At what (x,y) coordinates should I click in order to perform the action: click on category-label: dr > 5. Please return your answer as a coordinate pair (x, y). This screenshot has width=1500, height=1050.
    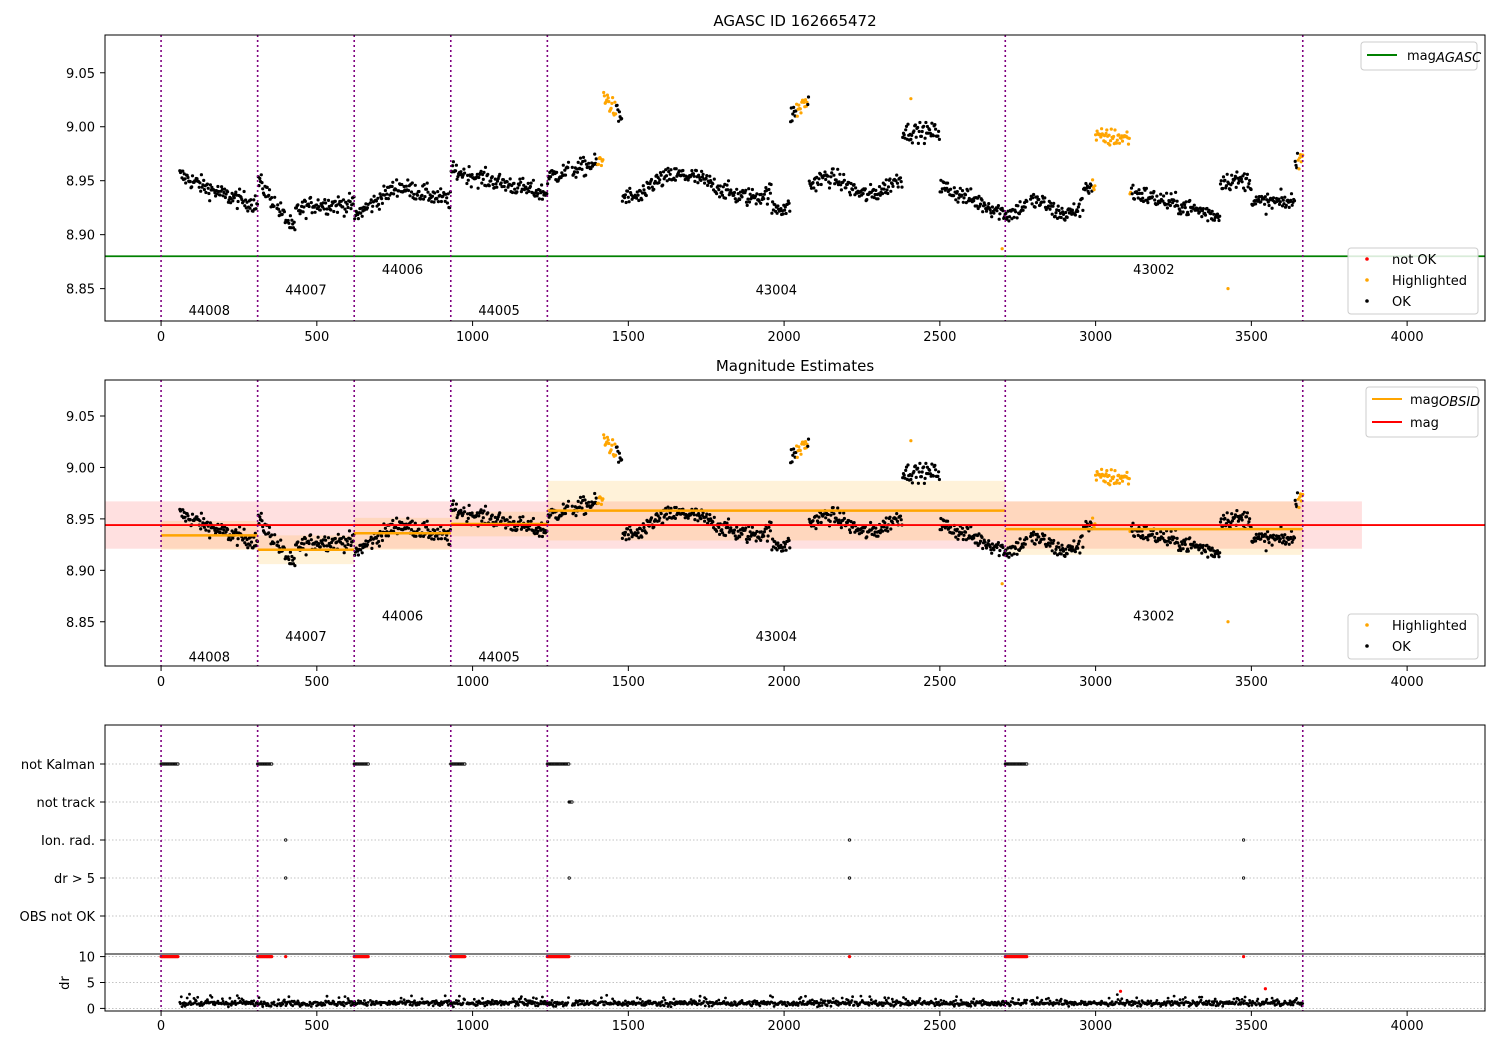
    Looking at the image, I should click on (74, 879).